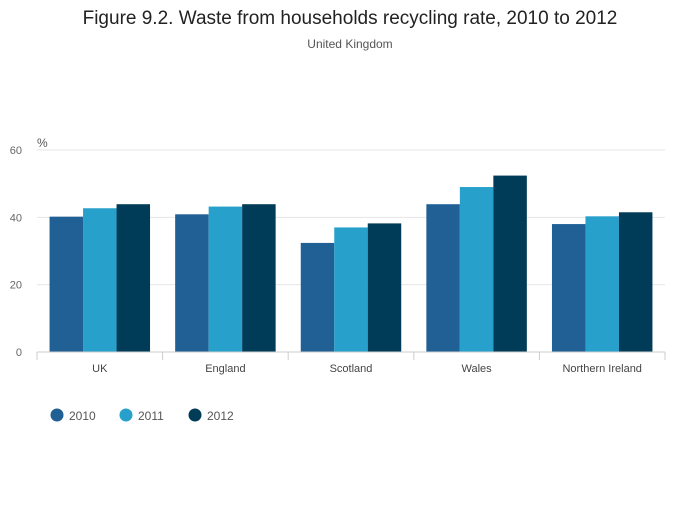 The image size is (700, 507). I want to click on legend-item-2012: 2012, so click(211, 416).